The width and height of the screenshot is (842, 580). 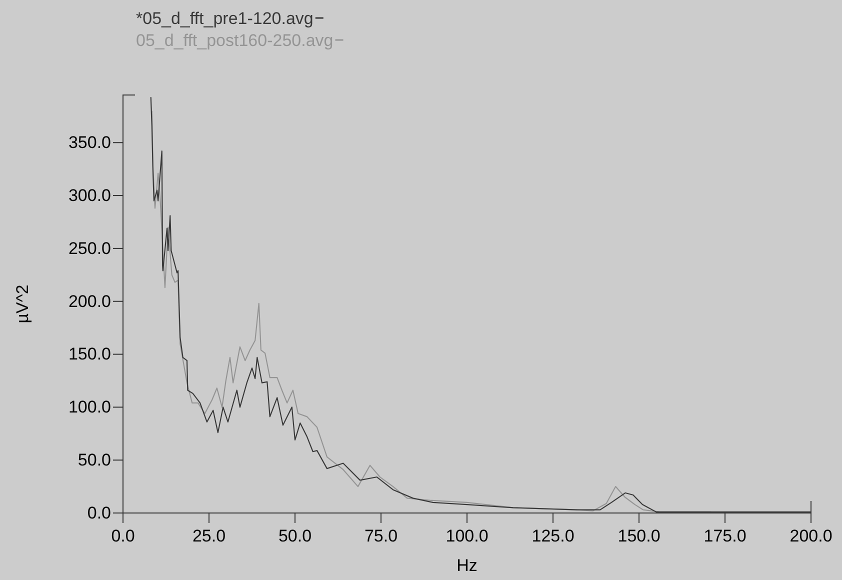 I want to click on y-tick-label: 0.0, so click(x=99, y=512).